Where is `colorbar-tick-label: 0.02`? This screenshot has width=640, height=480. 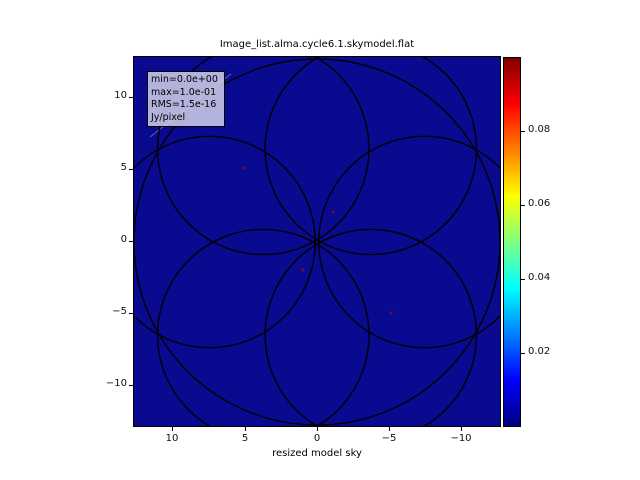 colorbar-tick-label: 0.02 is located at coordinates (539, 351).